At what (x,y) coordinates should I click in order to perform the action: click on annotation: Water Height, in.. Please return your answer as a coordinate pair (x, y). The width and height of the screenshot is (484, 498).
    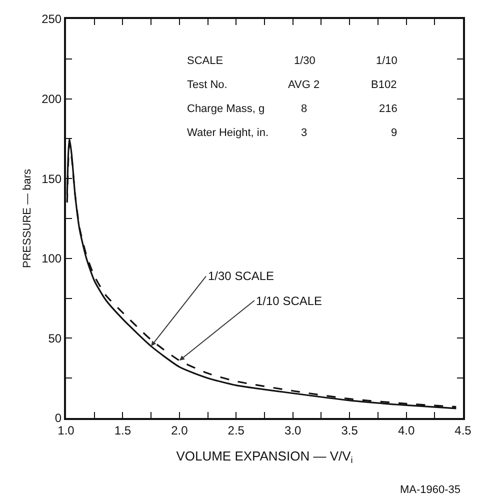
    Looking at the image, I should click on (228, 133).